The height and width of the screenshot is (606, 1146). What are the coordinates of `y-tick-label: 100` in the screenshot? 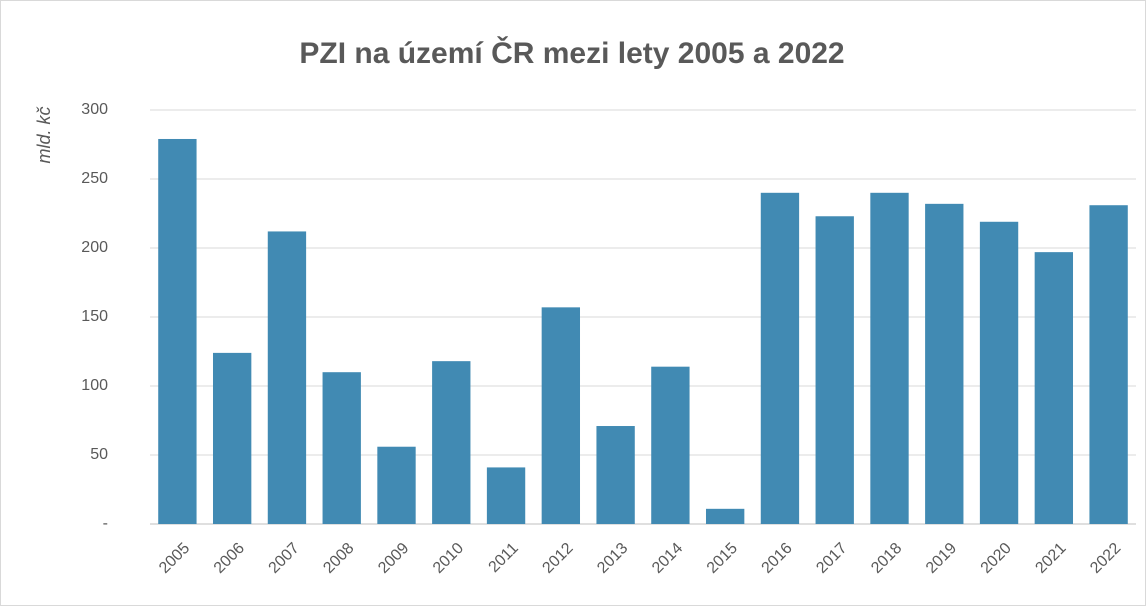 It's located at (94, 385).